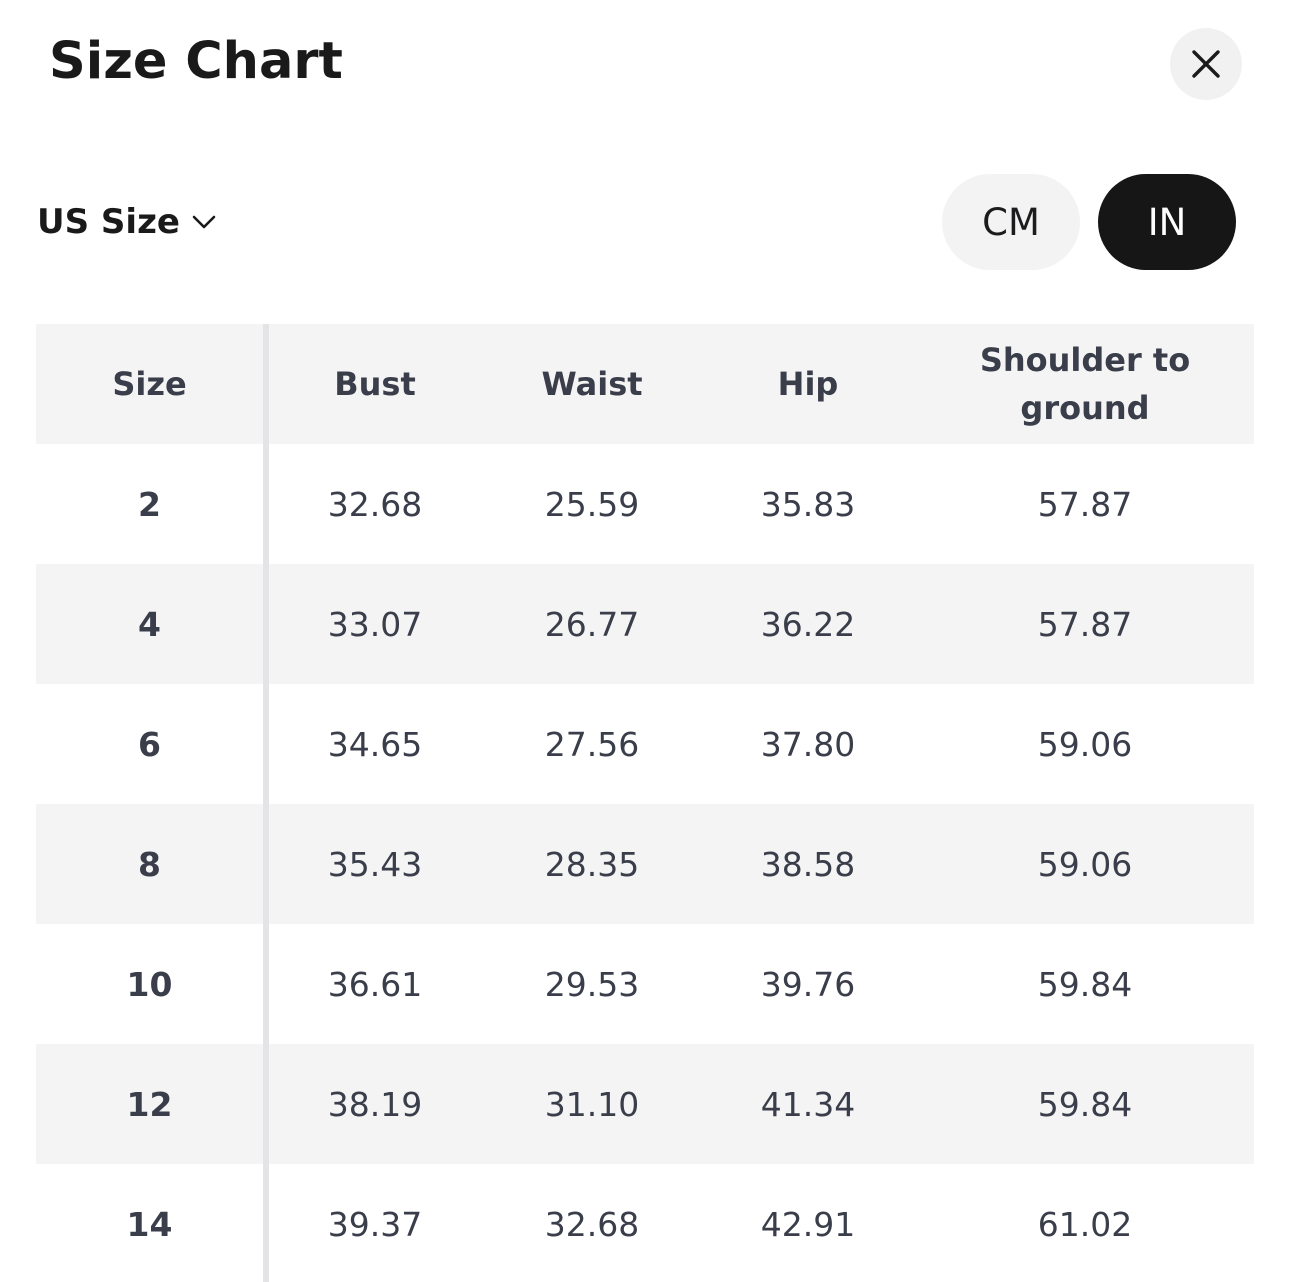 This screenshot has height=1282, width=1290. I want to click on table-row: 12 38.19 31.10 41.34 59.84, so click(645, 1104).